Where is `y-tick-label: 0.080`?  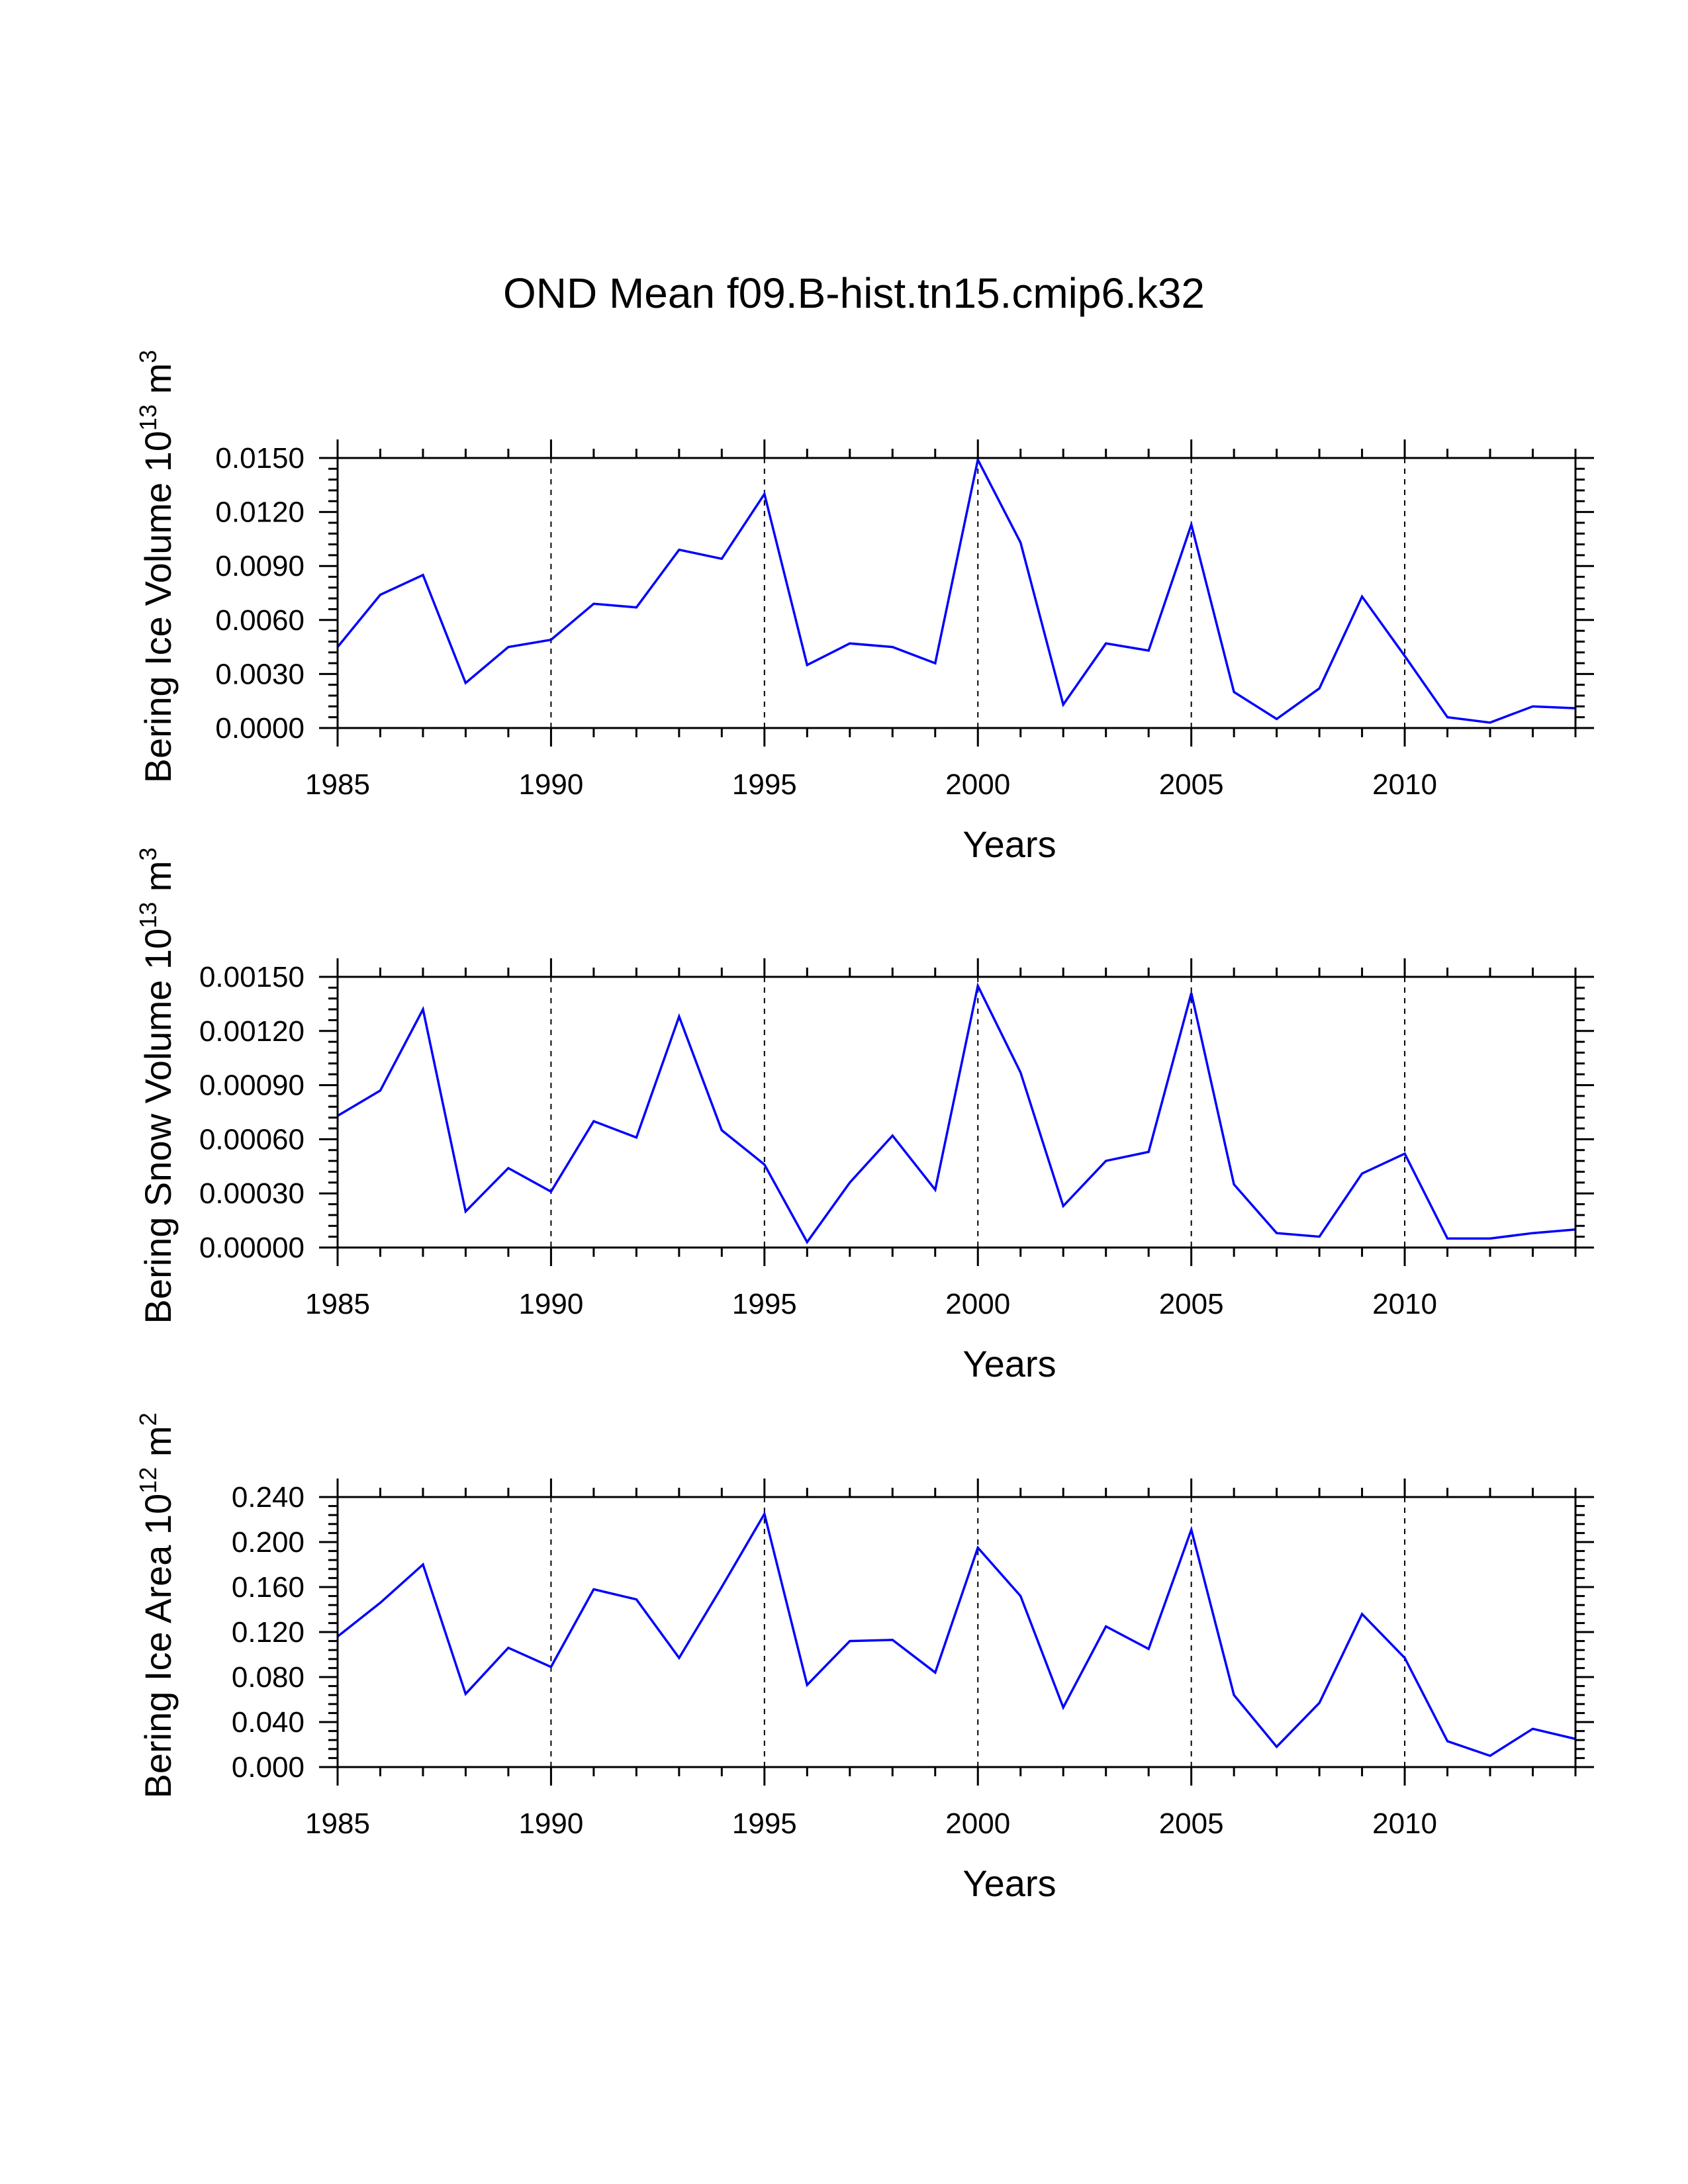
y-tick-label: 0.080 is located at coordinates (268, 1678).